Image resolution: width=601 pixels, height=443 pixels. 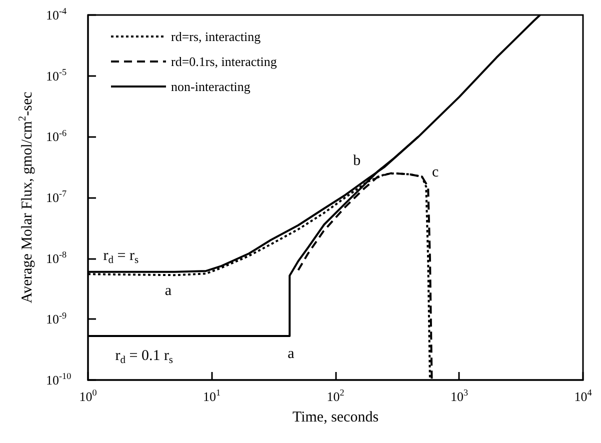 What do you see at coordinates (216, 36) in the screenshot?
I see `legend-label: rd=rs, interacting` at bounding box center [216, 36].